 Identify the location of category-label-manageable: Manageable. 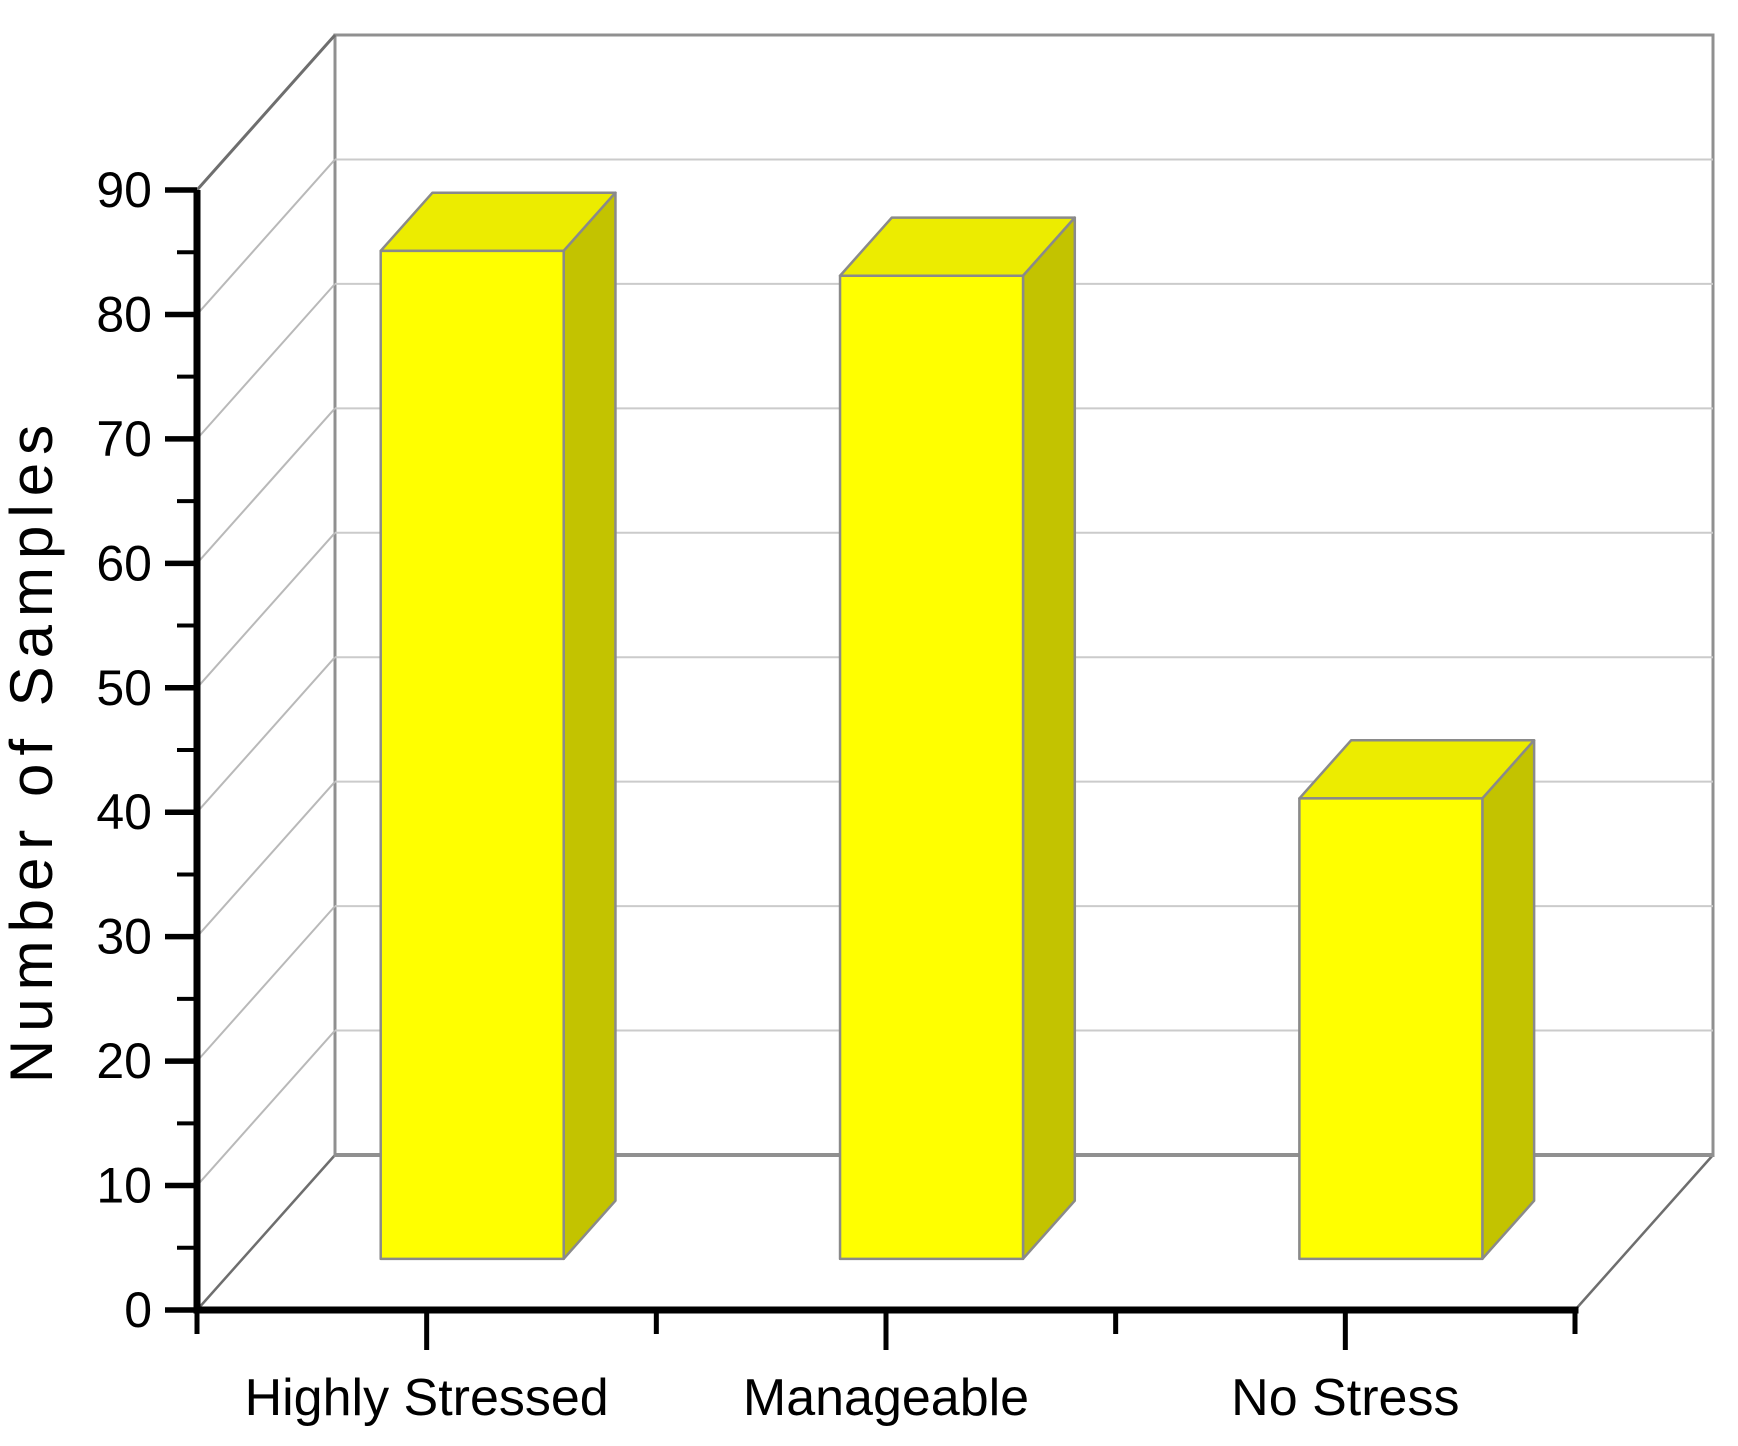
(886, 1398).